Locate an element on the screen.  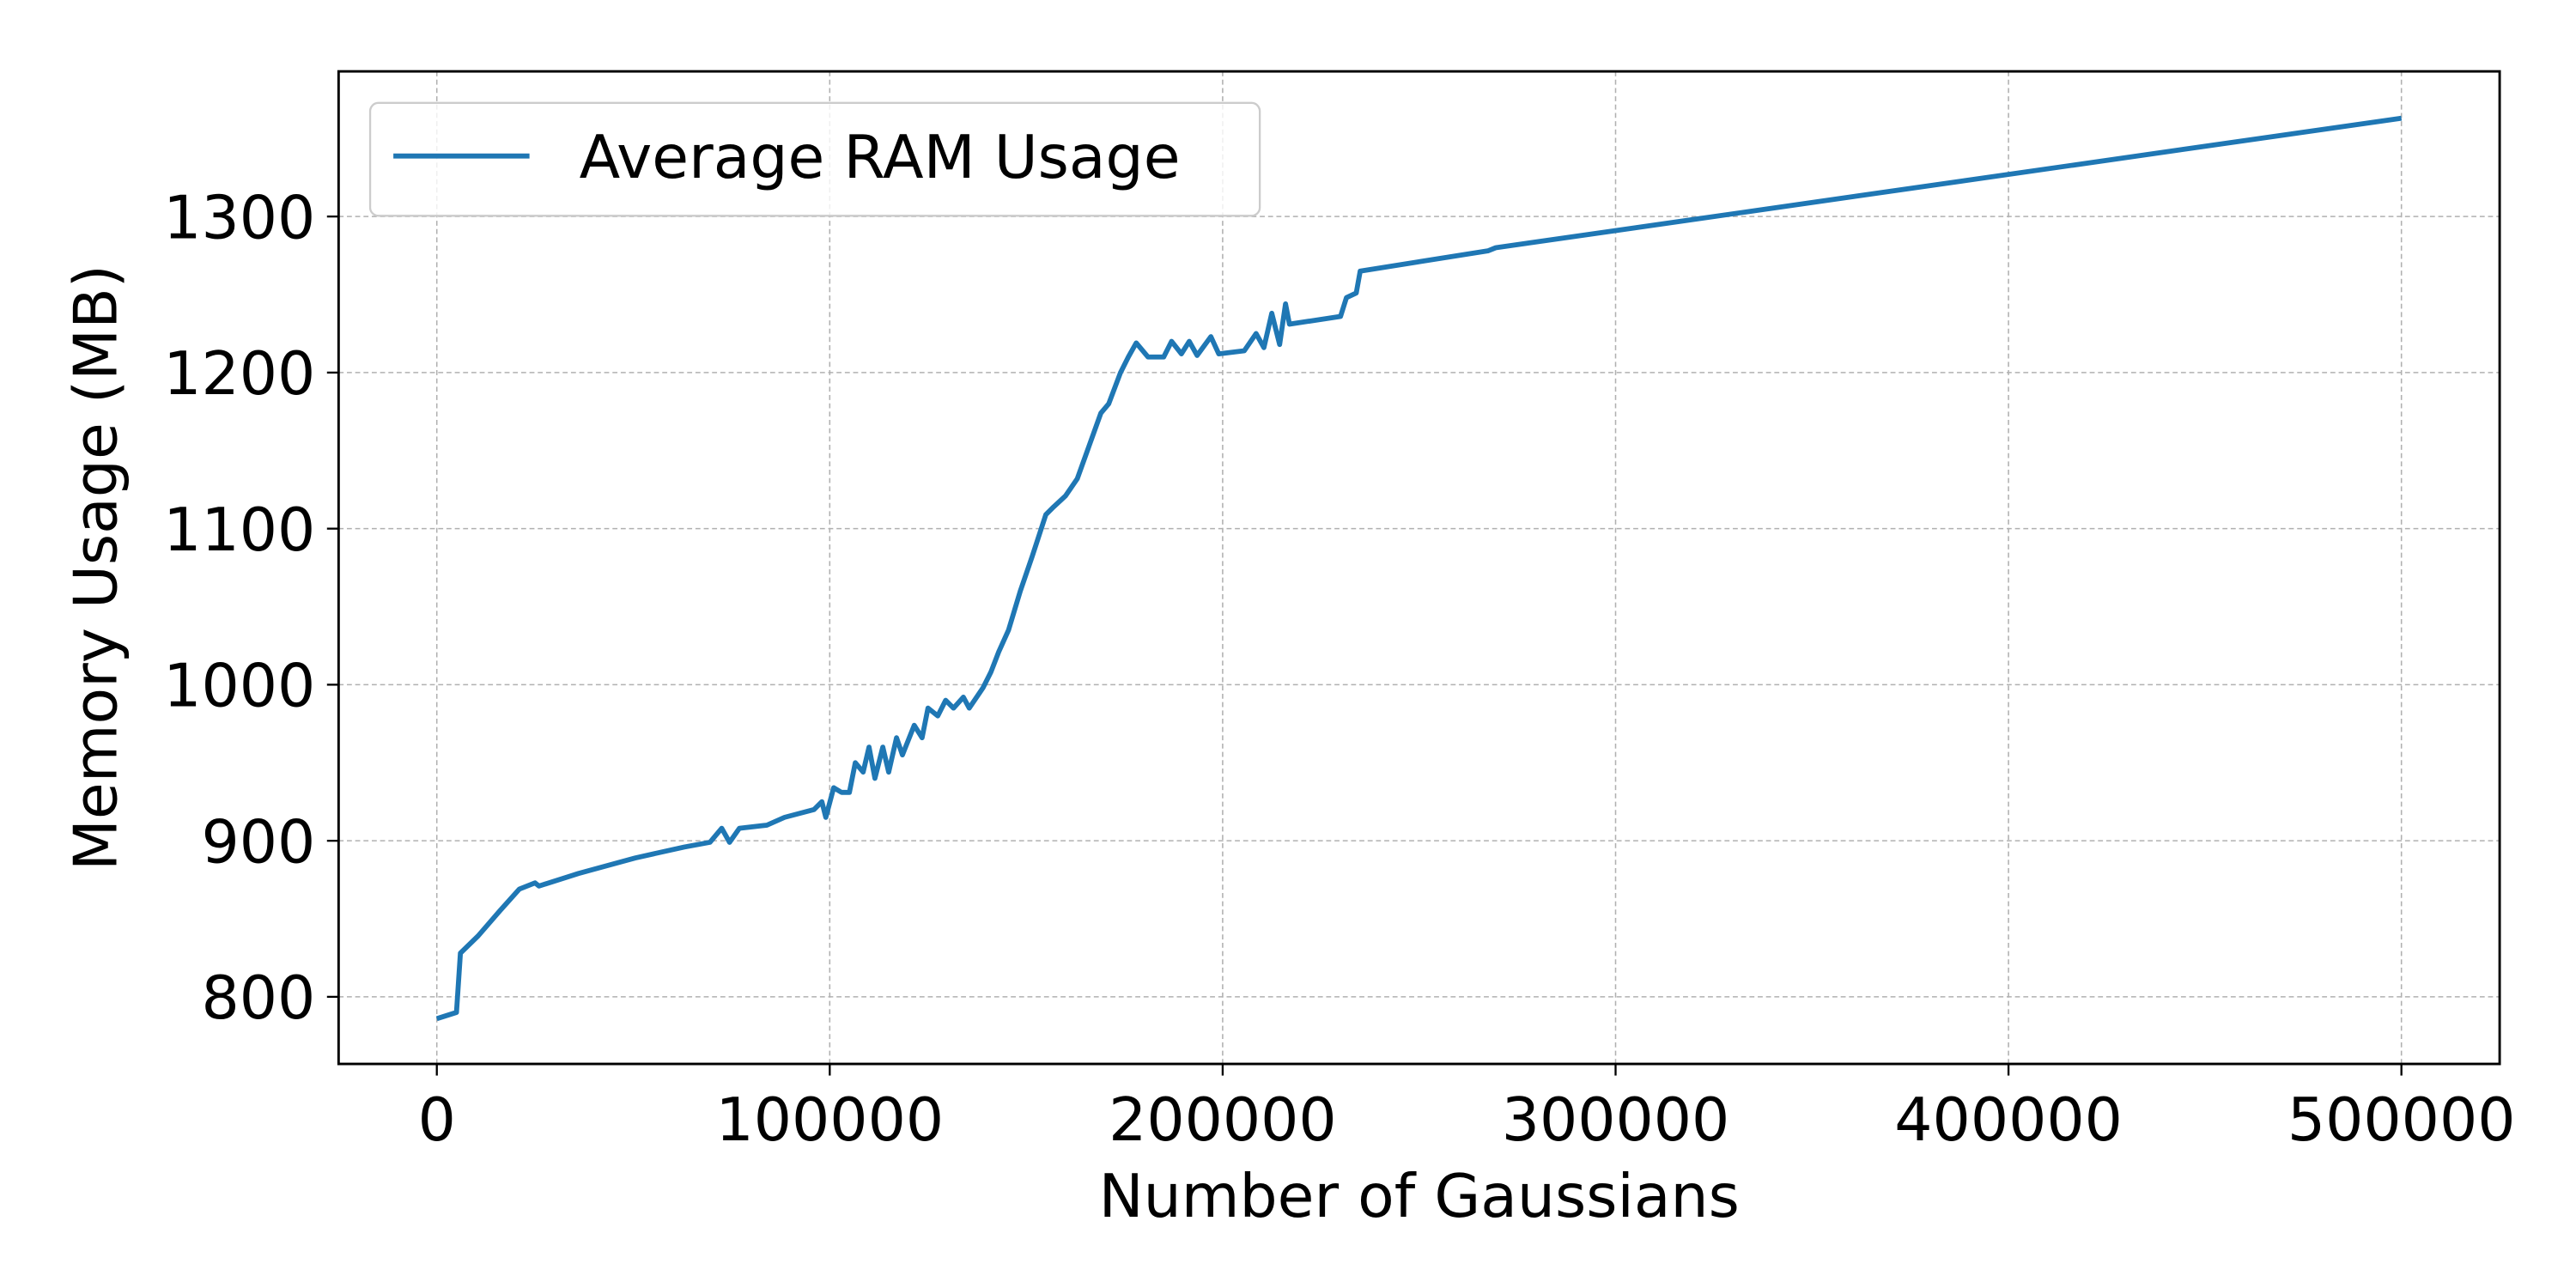
x-tick-label: 500000 is located at coordinates (2401, 1120).